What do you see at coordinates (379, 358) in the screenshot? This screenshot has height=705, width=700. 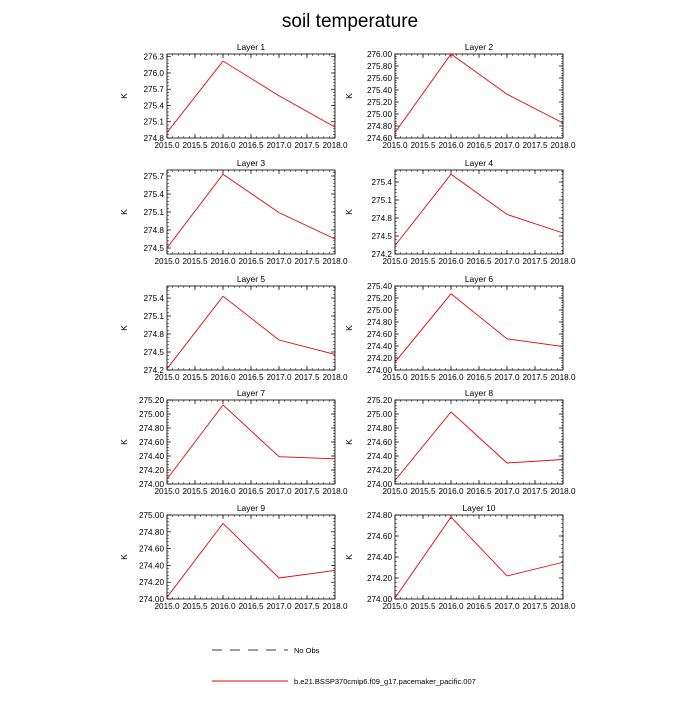 I see `y-tick-label: 274.20` at bounding box center [379, 358].